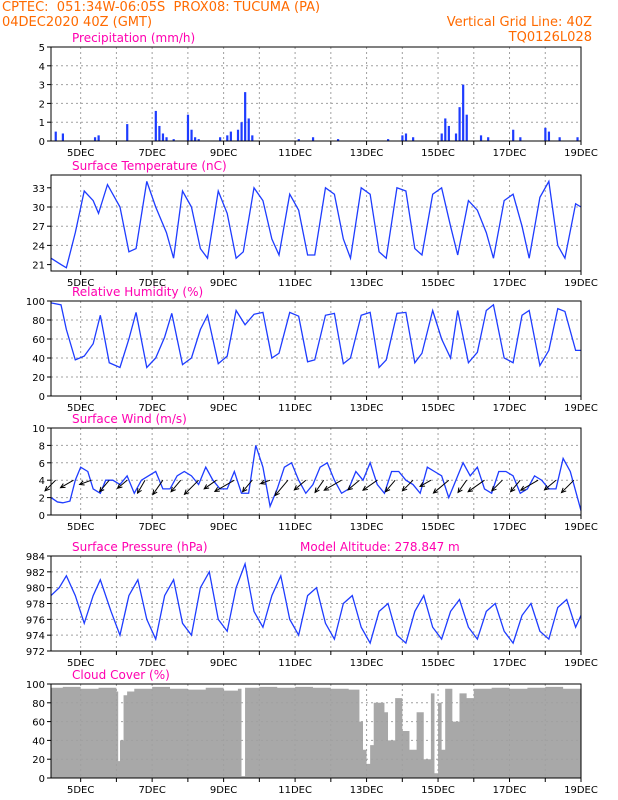 Image resolution: width=618 pixels, height=800 pixels. What do you see at coordinates (35, 589) in the screenshot?
I see `y-tick-label: 980` at bounding box center [35, 589].